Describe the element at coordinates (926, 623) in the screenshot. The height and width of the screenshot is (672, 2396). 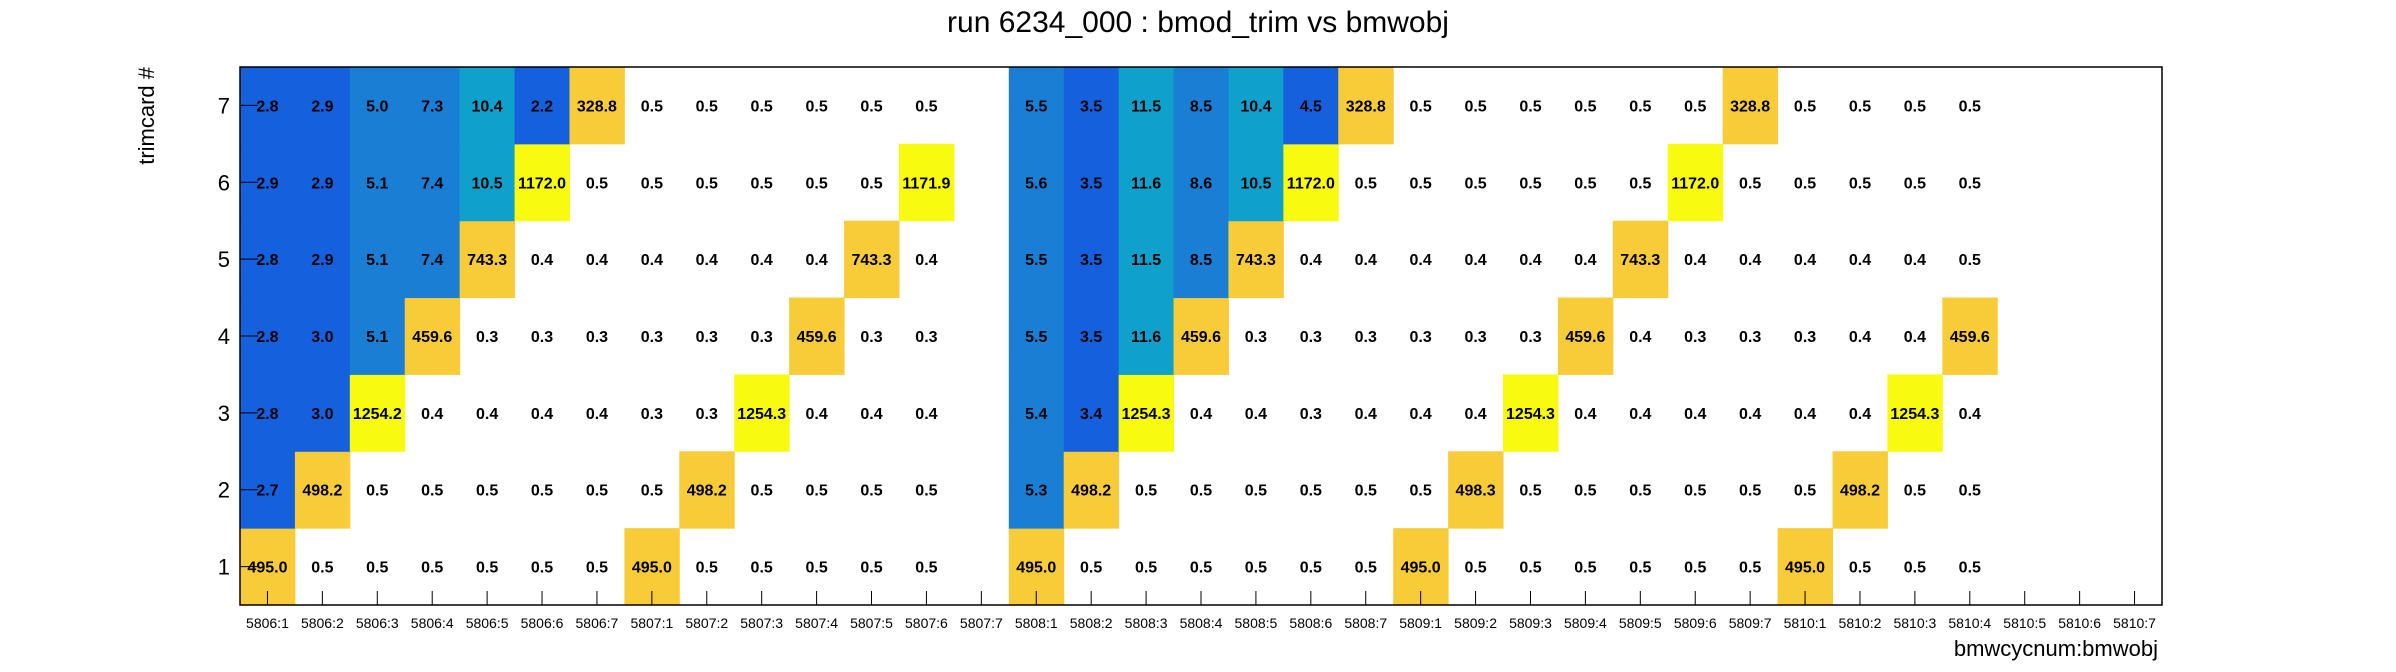
I see `x-tick-label: 5807:6` at that location.